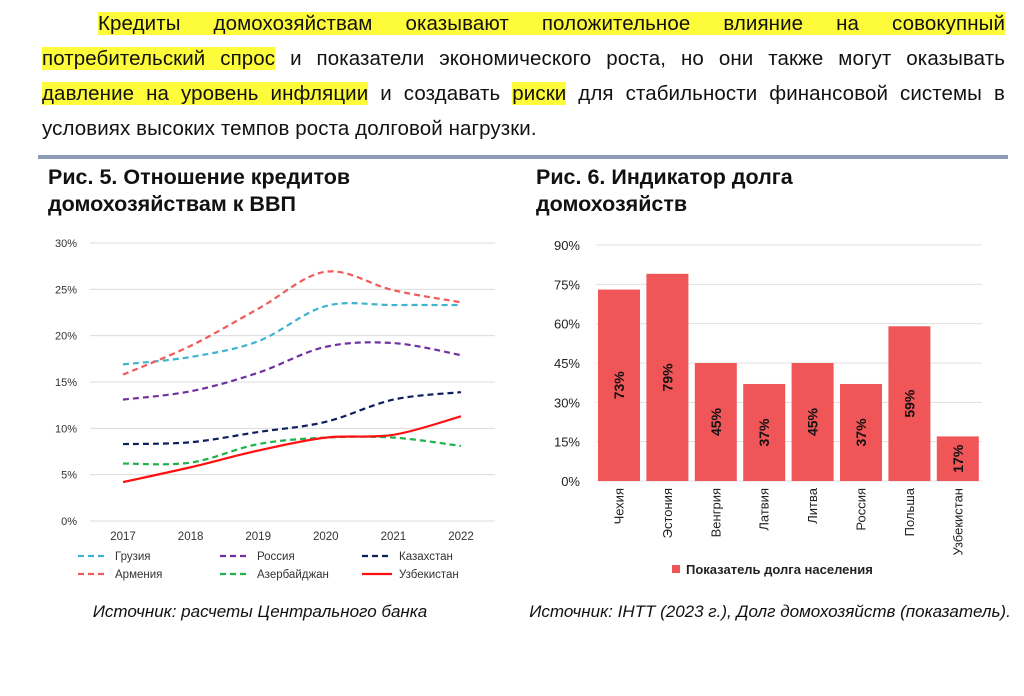  Describe the element at coordinates (66, 429) in the screenshot. I see `y-tick-label: 10%` at that location.